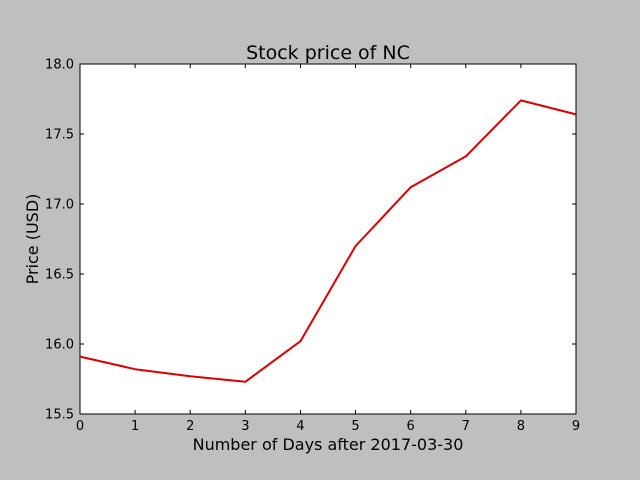 Image resolution: width=640 pixels, height=480 pixels. Describe the element at coordinates (59, 65) in the screenshot. I see `y-tick-label: 18.0` at that location.